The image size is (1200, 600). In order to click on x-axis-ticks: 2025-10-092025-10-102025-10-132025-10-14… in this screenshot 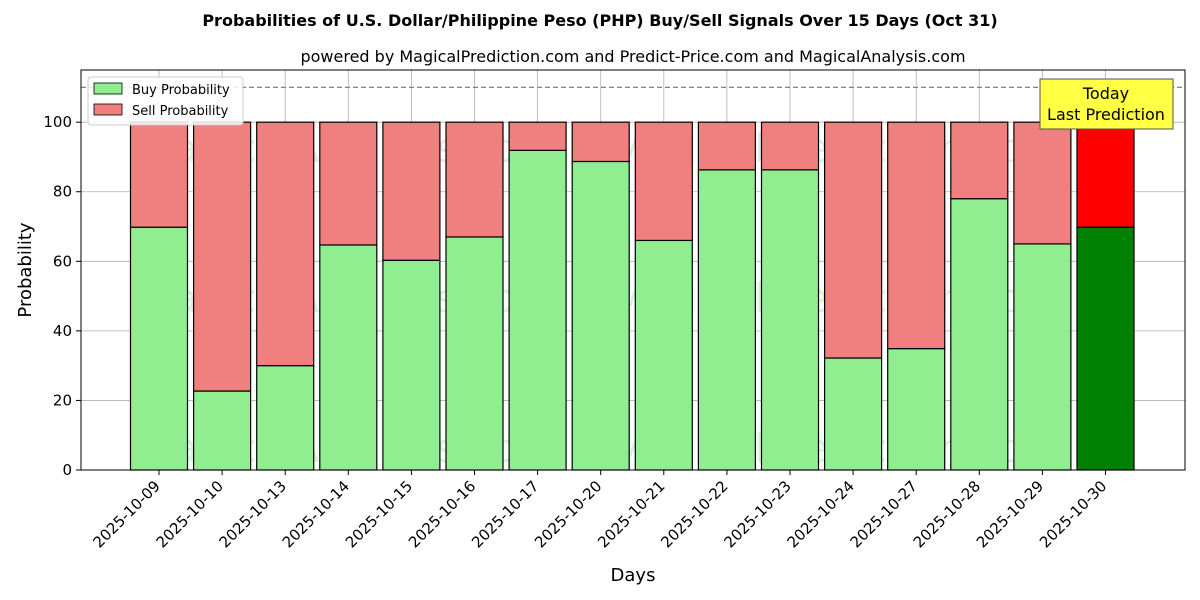, I will do `click(599, 510)`.